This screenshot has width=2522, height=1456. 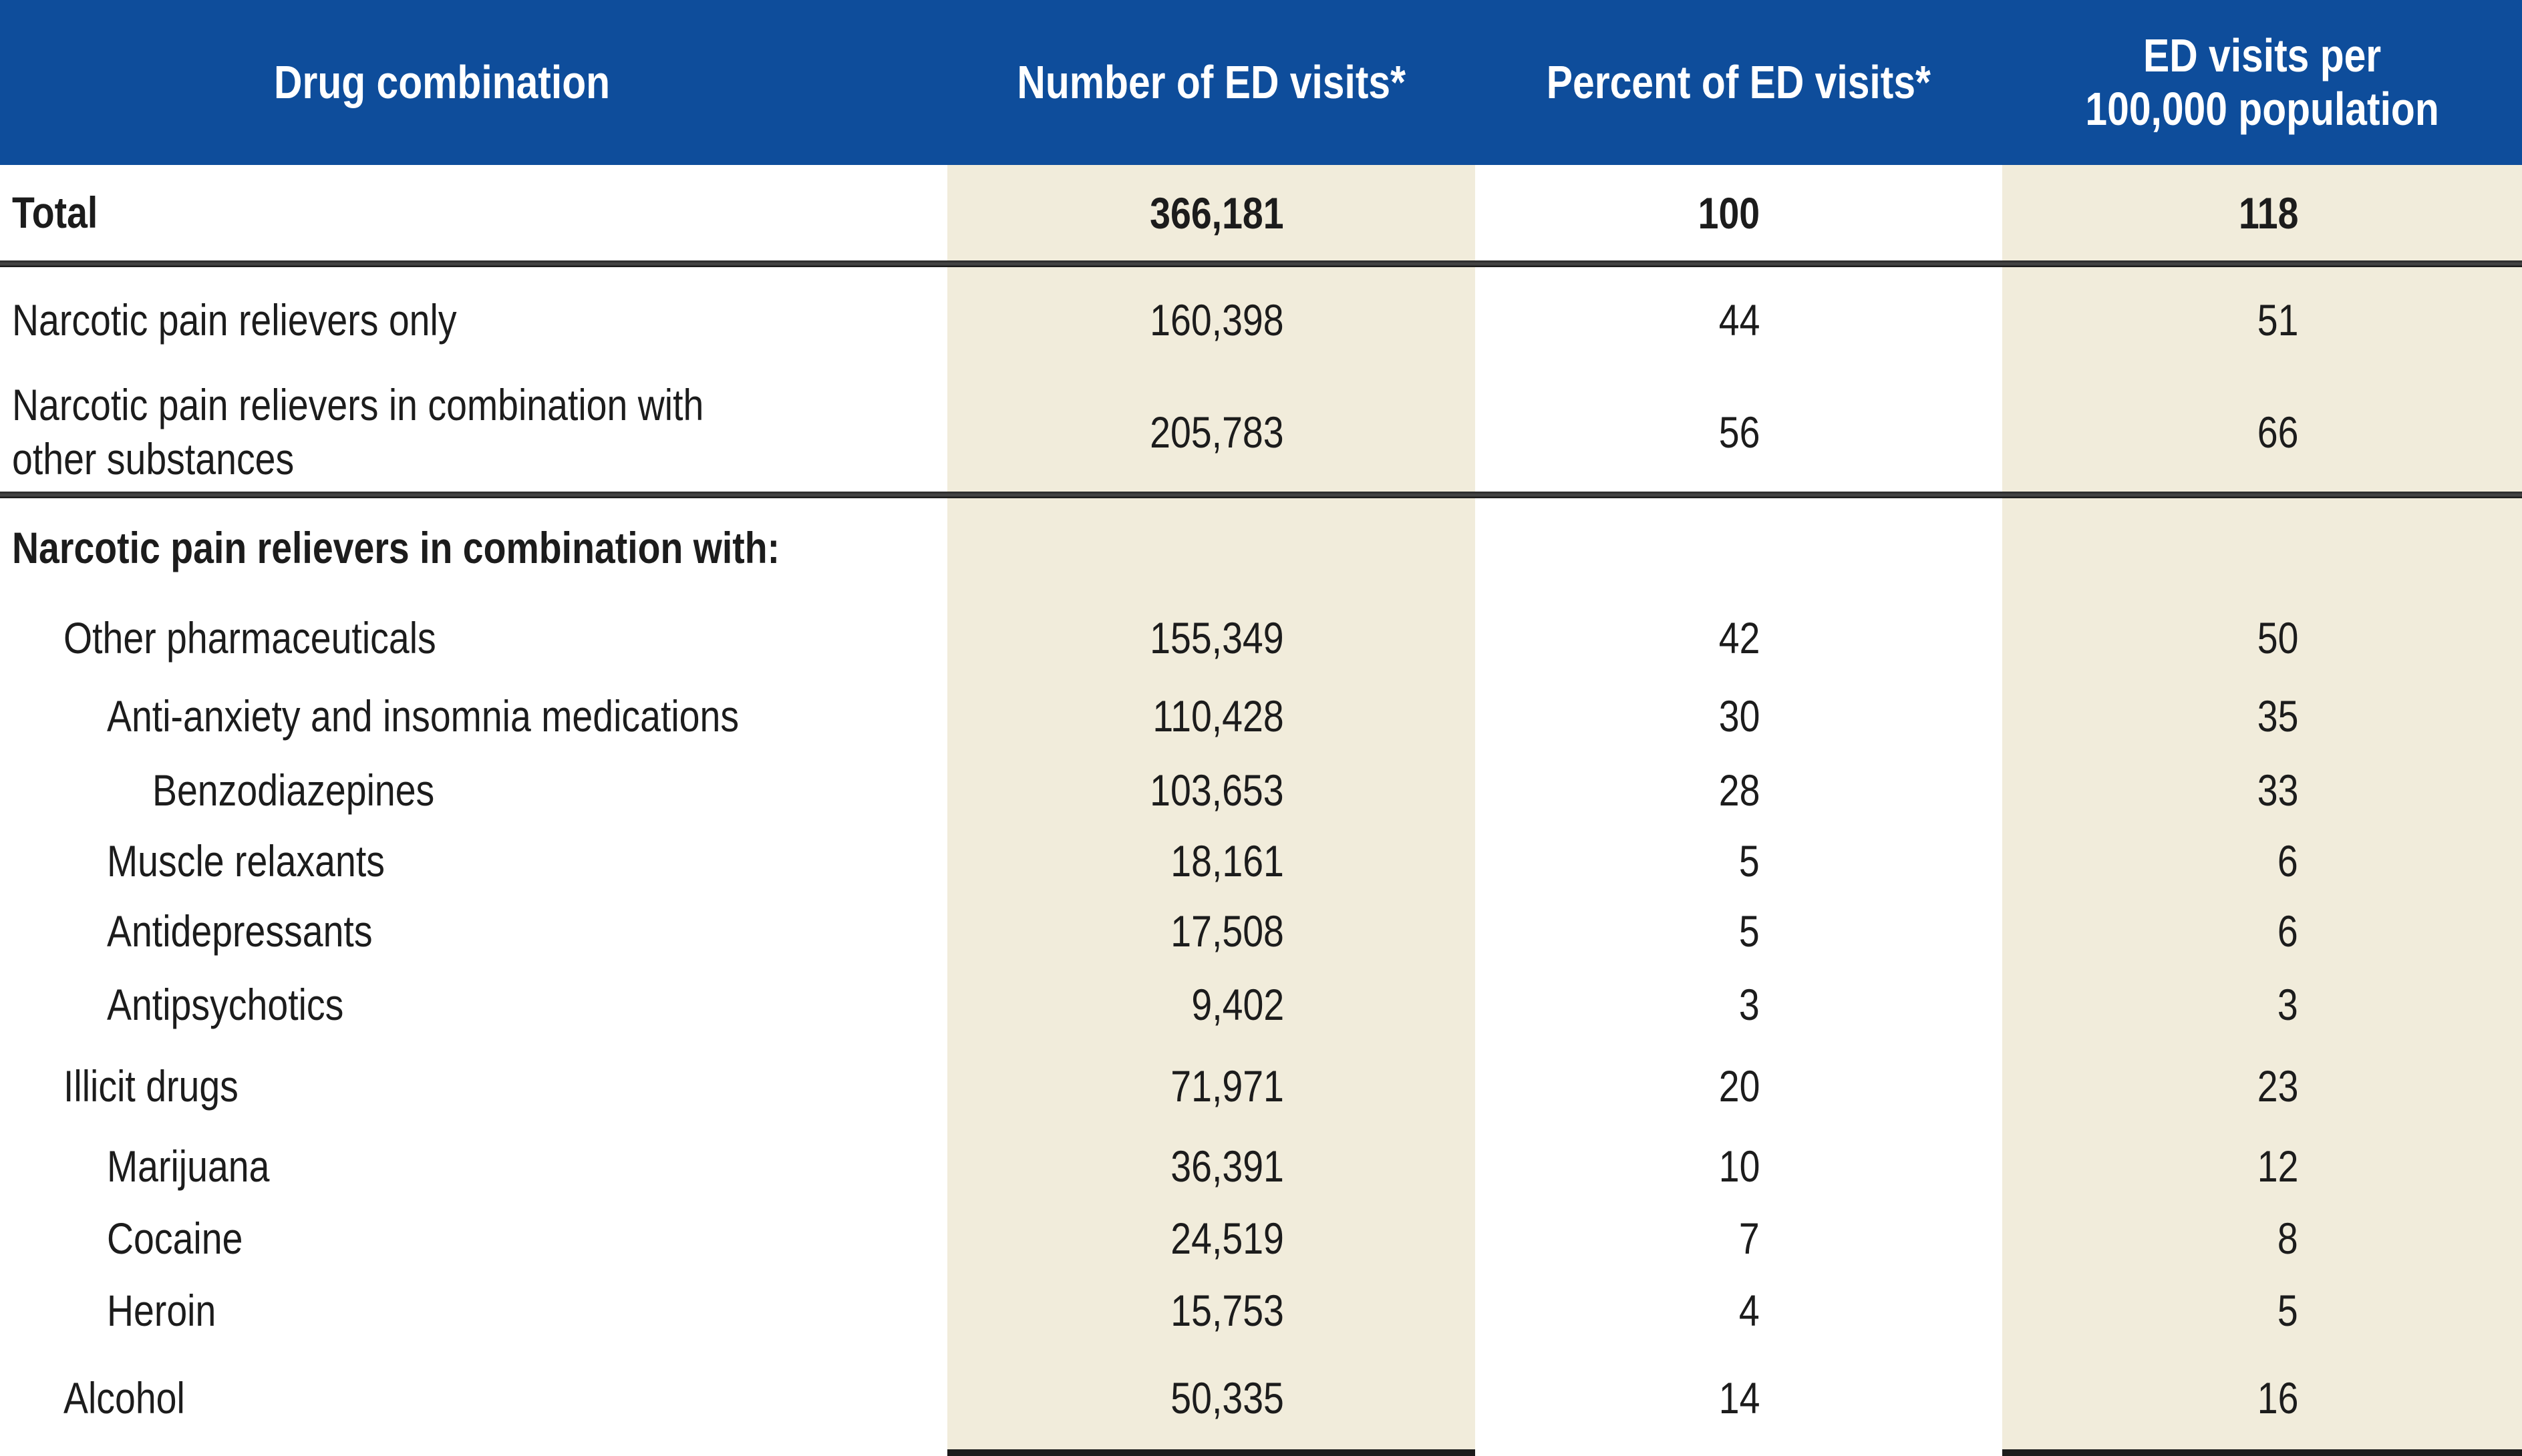 I want to click on value-percent-of-ed-visits: 44, so click(x=1739, y=320).